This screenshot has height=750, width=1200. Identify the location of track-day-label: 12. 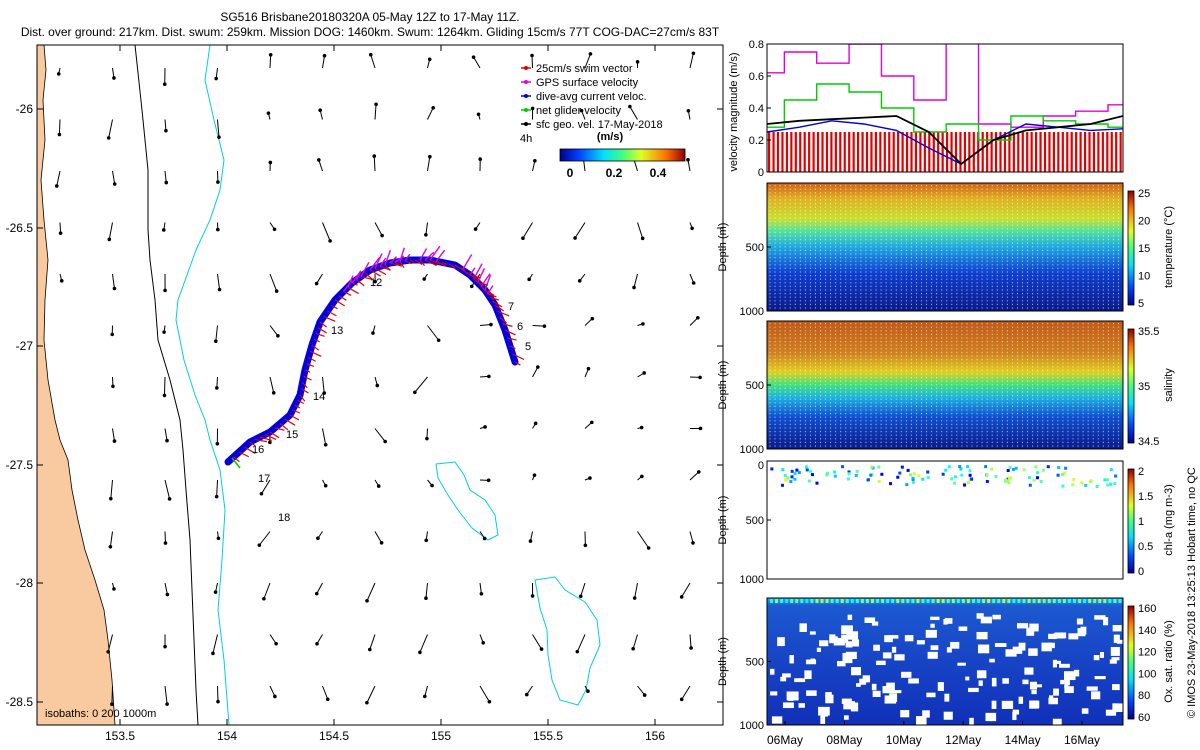
(376, 283).